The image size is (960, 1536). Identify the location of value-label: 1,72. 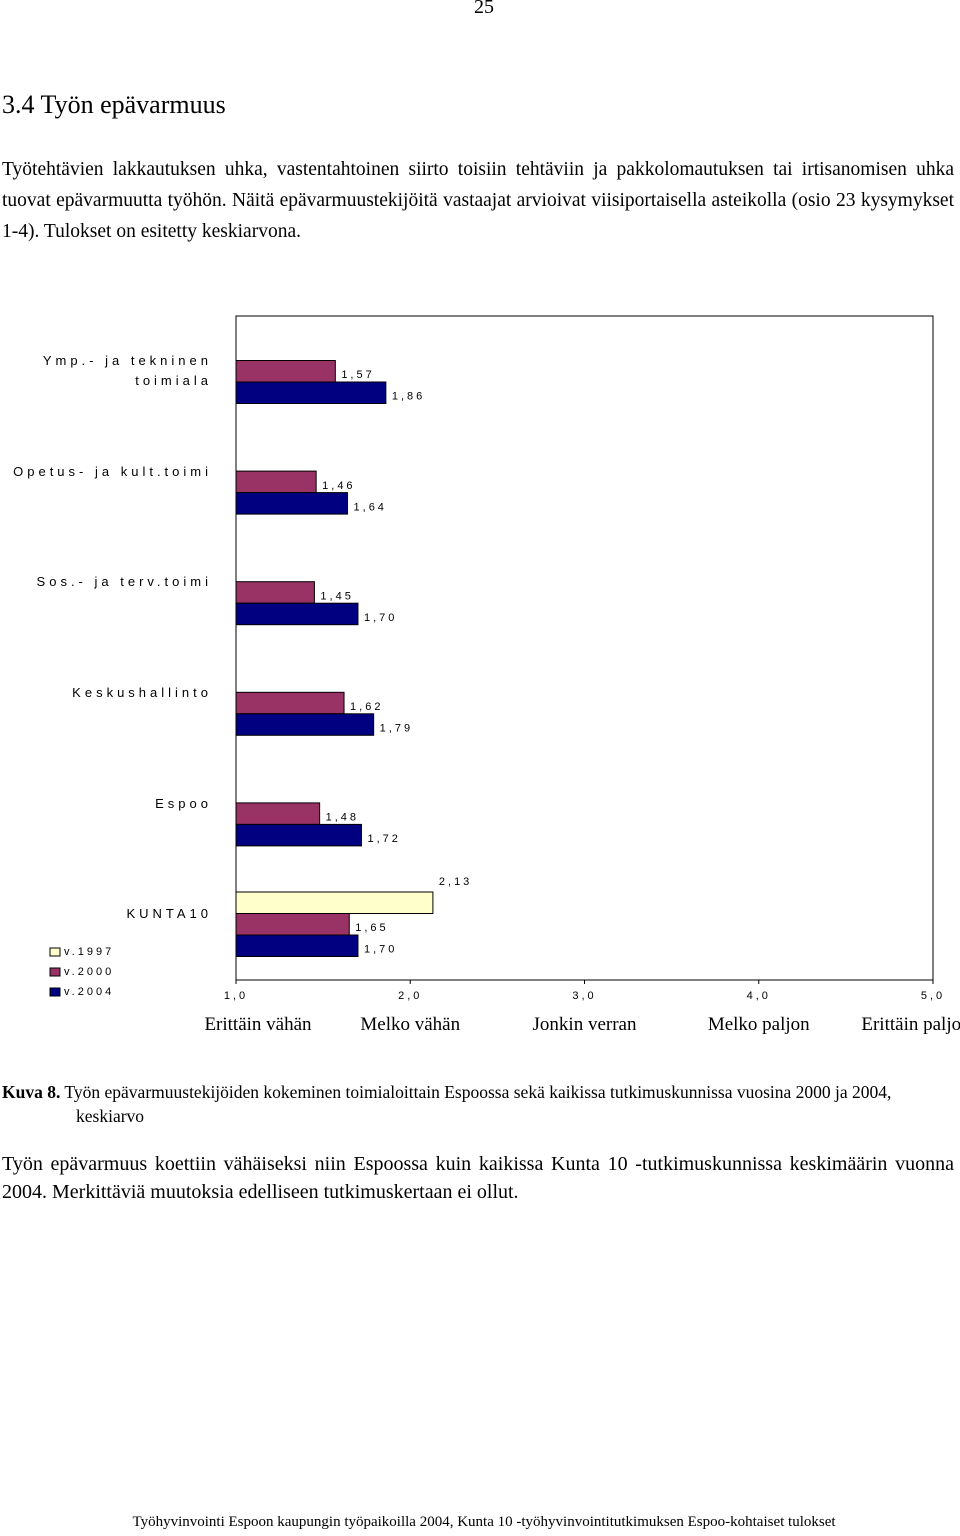
(383, 839).